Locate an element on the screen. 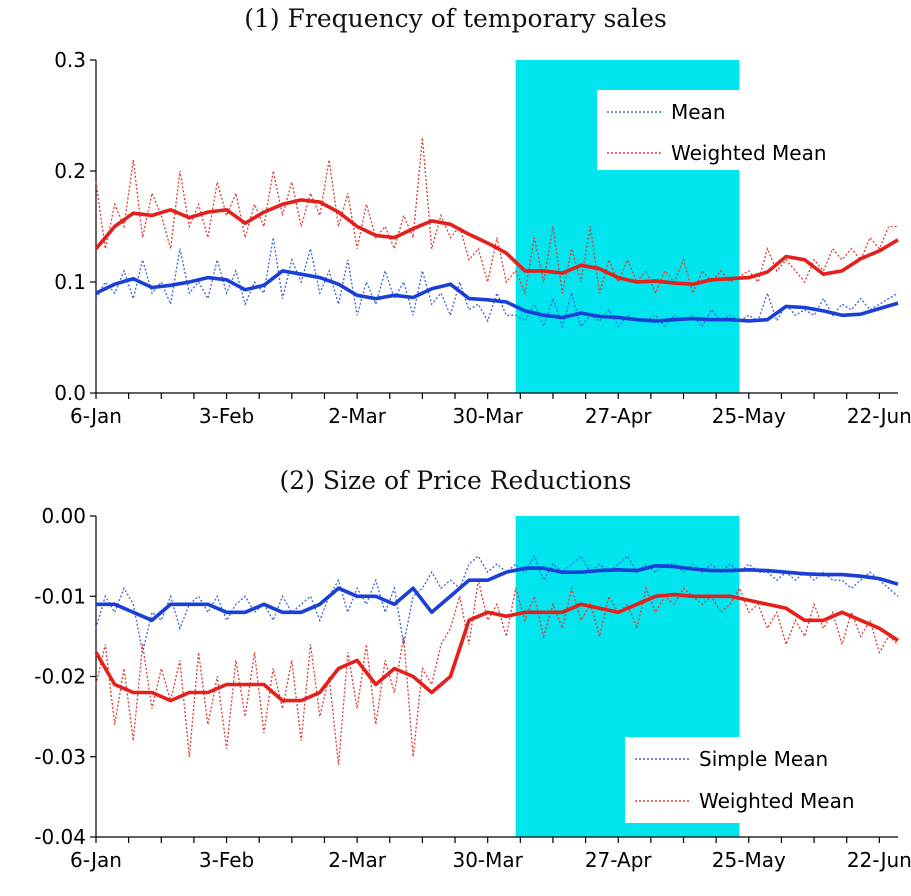 The width and height of the screenshot is (911, 896). y-tick-label: 0.00 is located at coordinates (63, 516).